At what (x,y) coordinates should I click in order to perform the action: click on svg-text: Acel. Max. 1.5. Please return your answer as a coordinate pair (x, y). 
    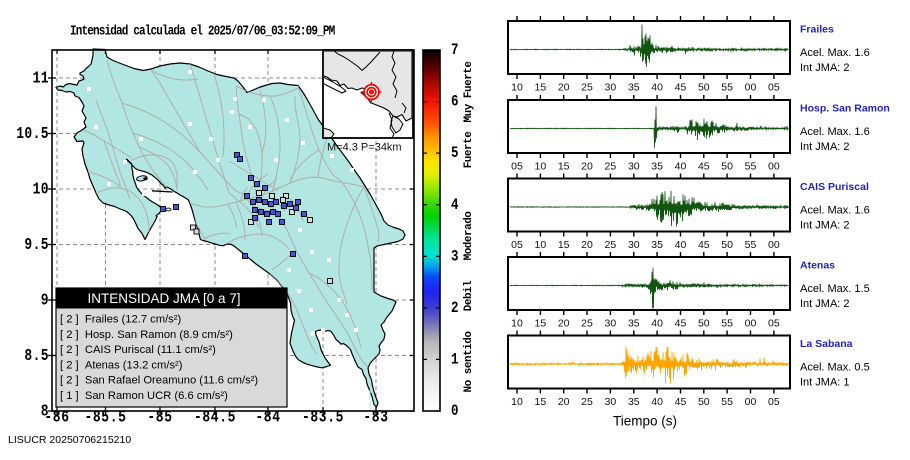
    Looking at the image, I should click on (835, 289).